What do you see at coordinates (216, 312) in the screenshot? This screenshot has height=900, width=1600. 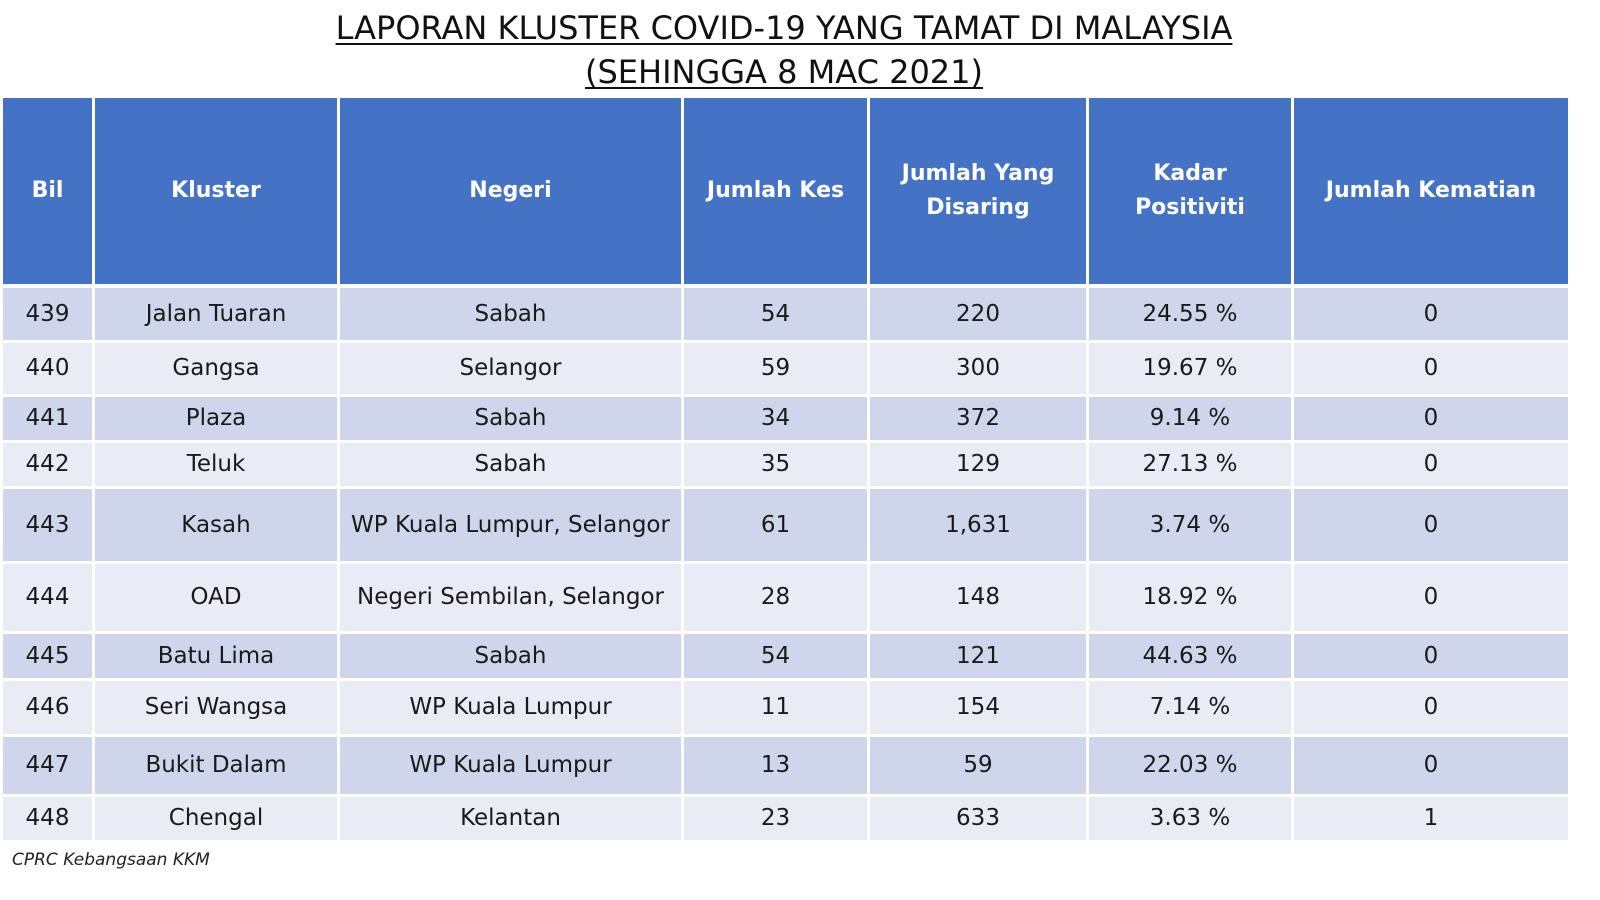 I see `cell-kluster: Jalan Tuaran` at bounding box center [216, 312].